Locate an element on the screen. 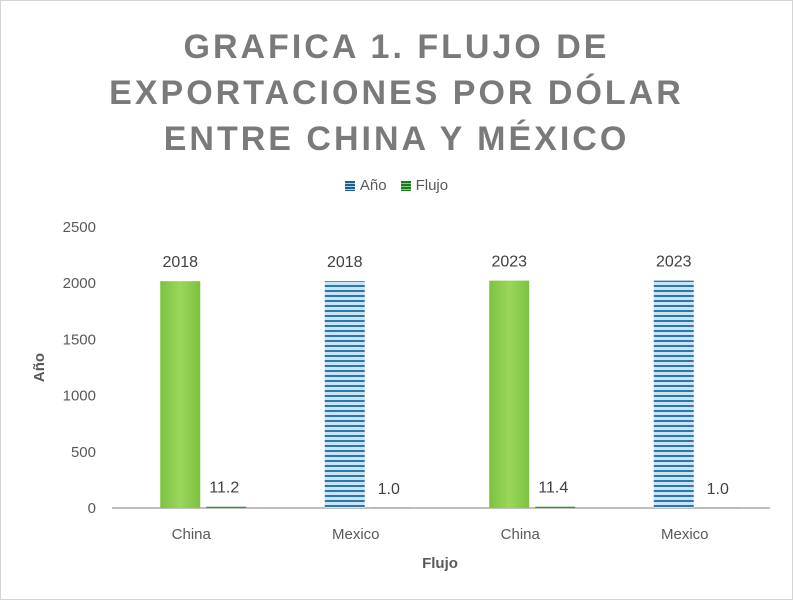 This screenshot has width=793, height=600. legend-item-ano: Año is located at coordinates (365, 185).